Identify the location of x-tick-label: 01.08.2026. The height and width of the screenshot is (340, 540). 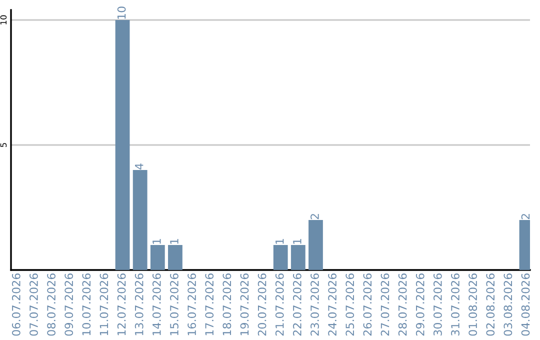
(473, 304).